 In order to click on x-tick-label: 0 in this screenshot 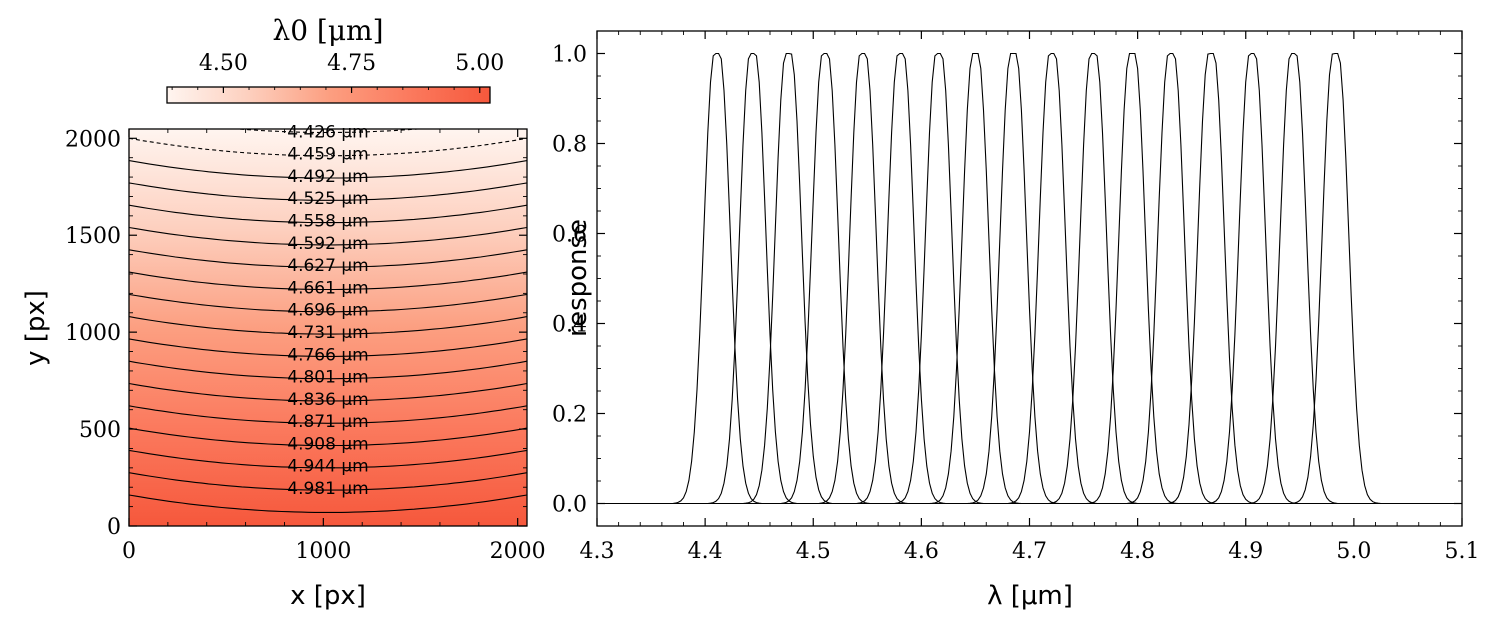, I will do `click(129, 551)`.